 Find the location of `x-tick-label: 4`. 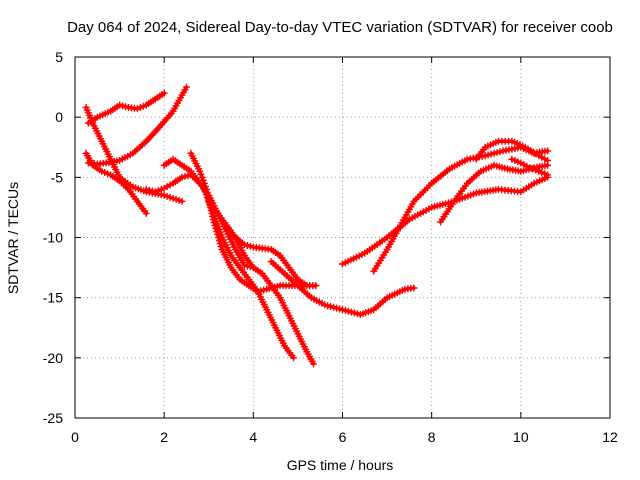

x-tick-label: 4 is located at coordinates (253, 437).